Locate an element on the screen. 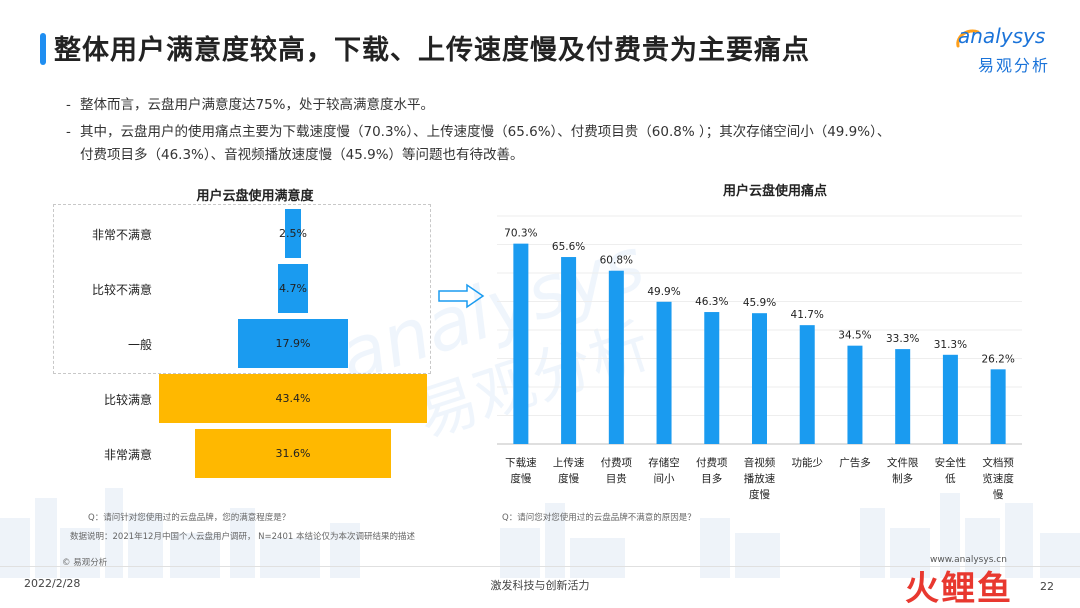 This screenshot has width=1080, height=608. bar-value-label: 26.2% is located at coordinates (997, 359).